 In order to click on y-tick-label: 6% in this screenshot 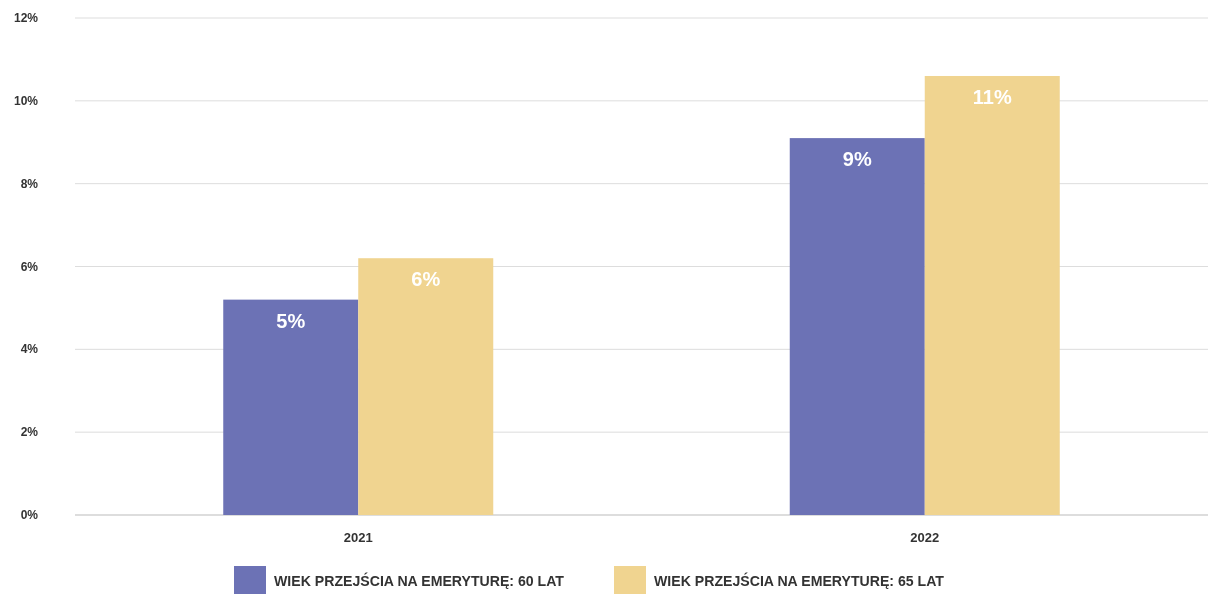, I will do `click(29, 266)`.